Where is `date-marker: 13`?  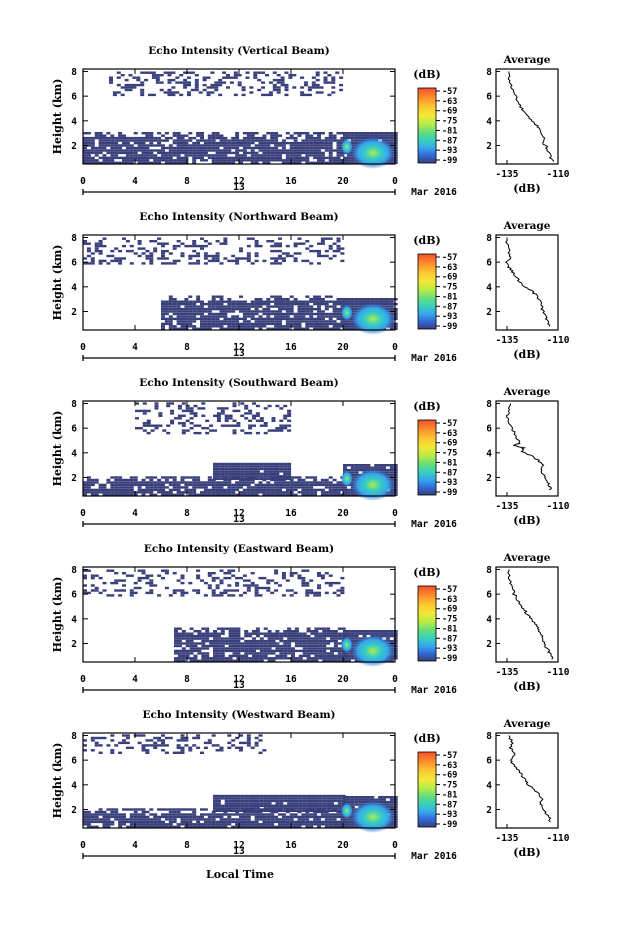
date-marker: 13 is located at coordinates (239, 187).